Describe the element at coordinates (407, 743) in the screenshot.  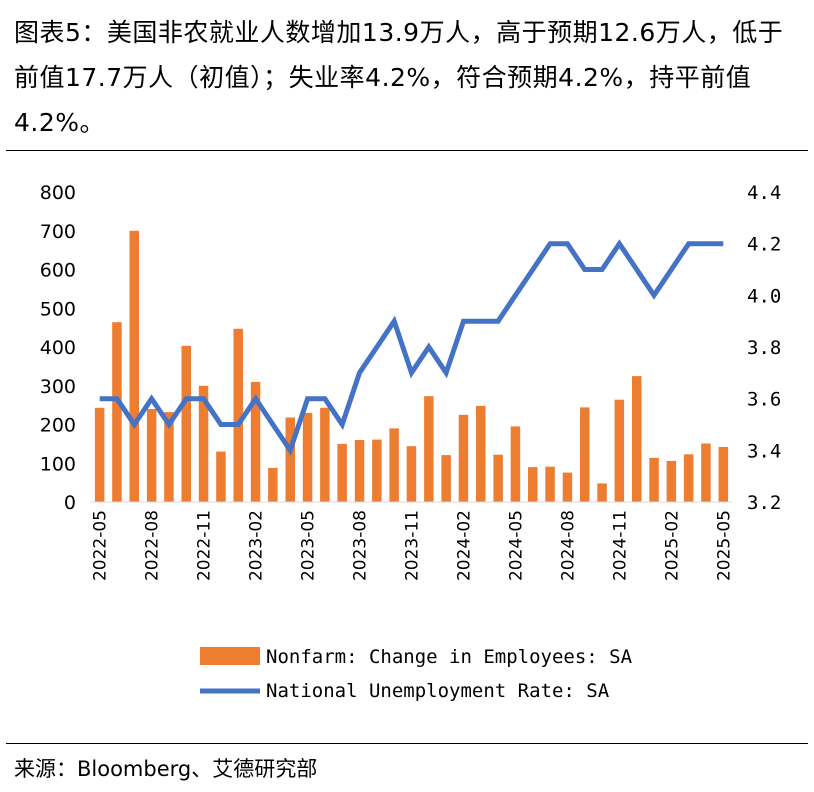
I see `bottom-divider` at that location.